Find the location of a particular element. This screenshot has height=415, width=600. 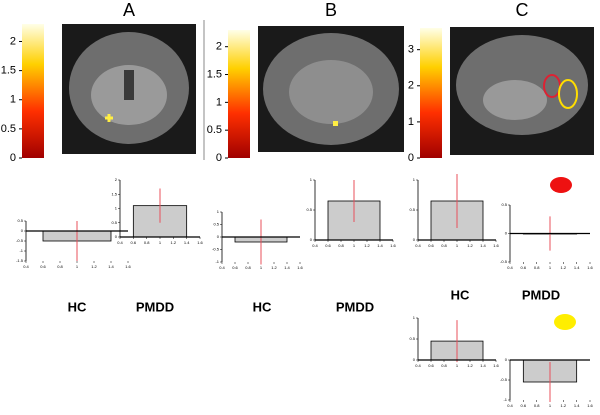

panel-title: C is located at coordinates (522, 10).